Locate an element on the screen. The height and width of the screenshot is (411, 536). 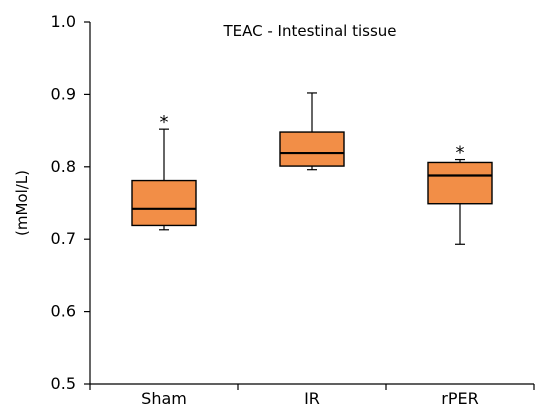
y-tick-label: 1.0 is located at coordinates (63, 21).